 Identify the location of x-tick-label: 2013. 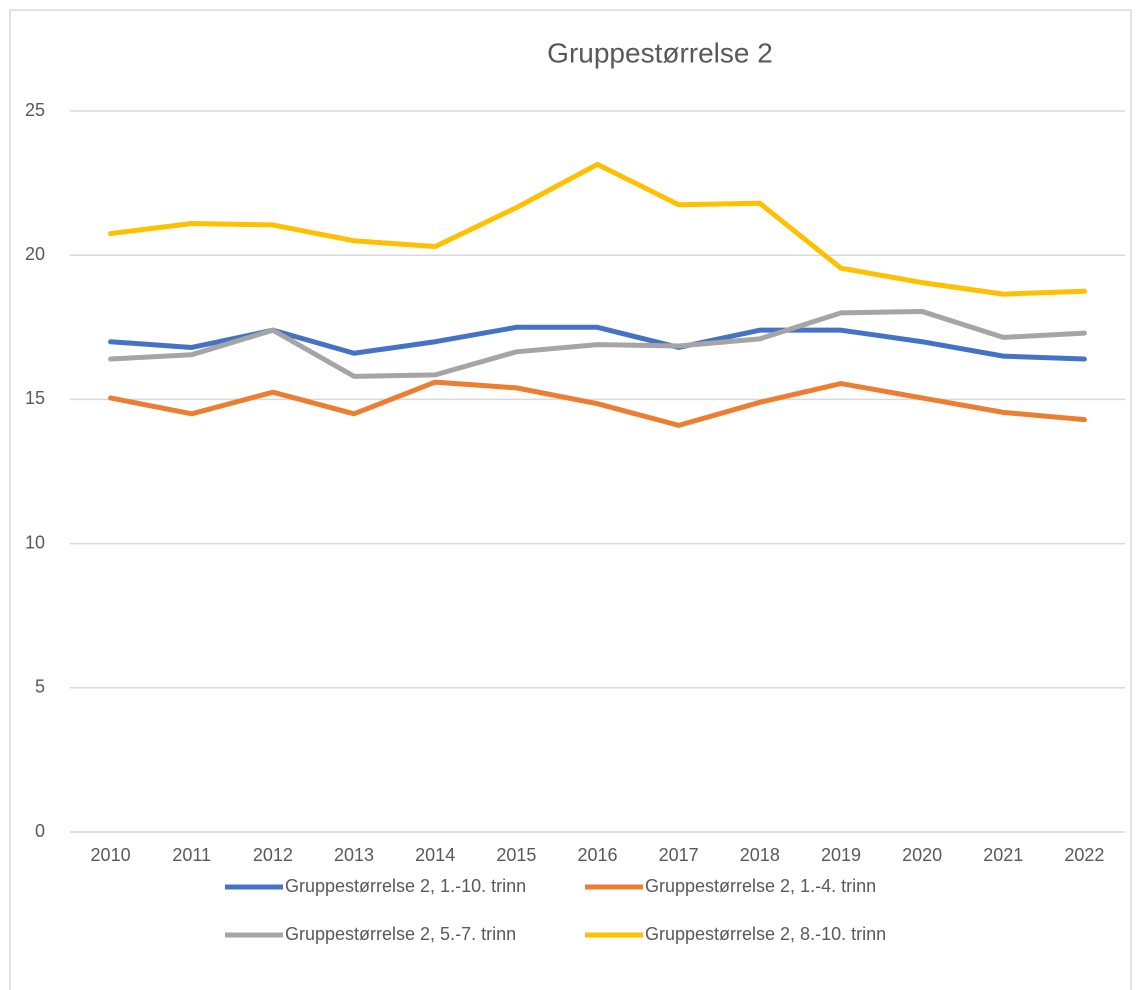
(354, 855).